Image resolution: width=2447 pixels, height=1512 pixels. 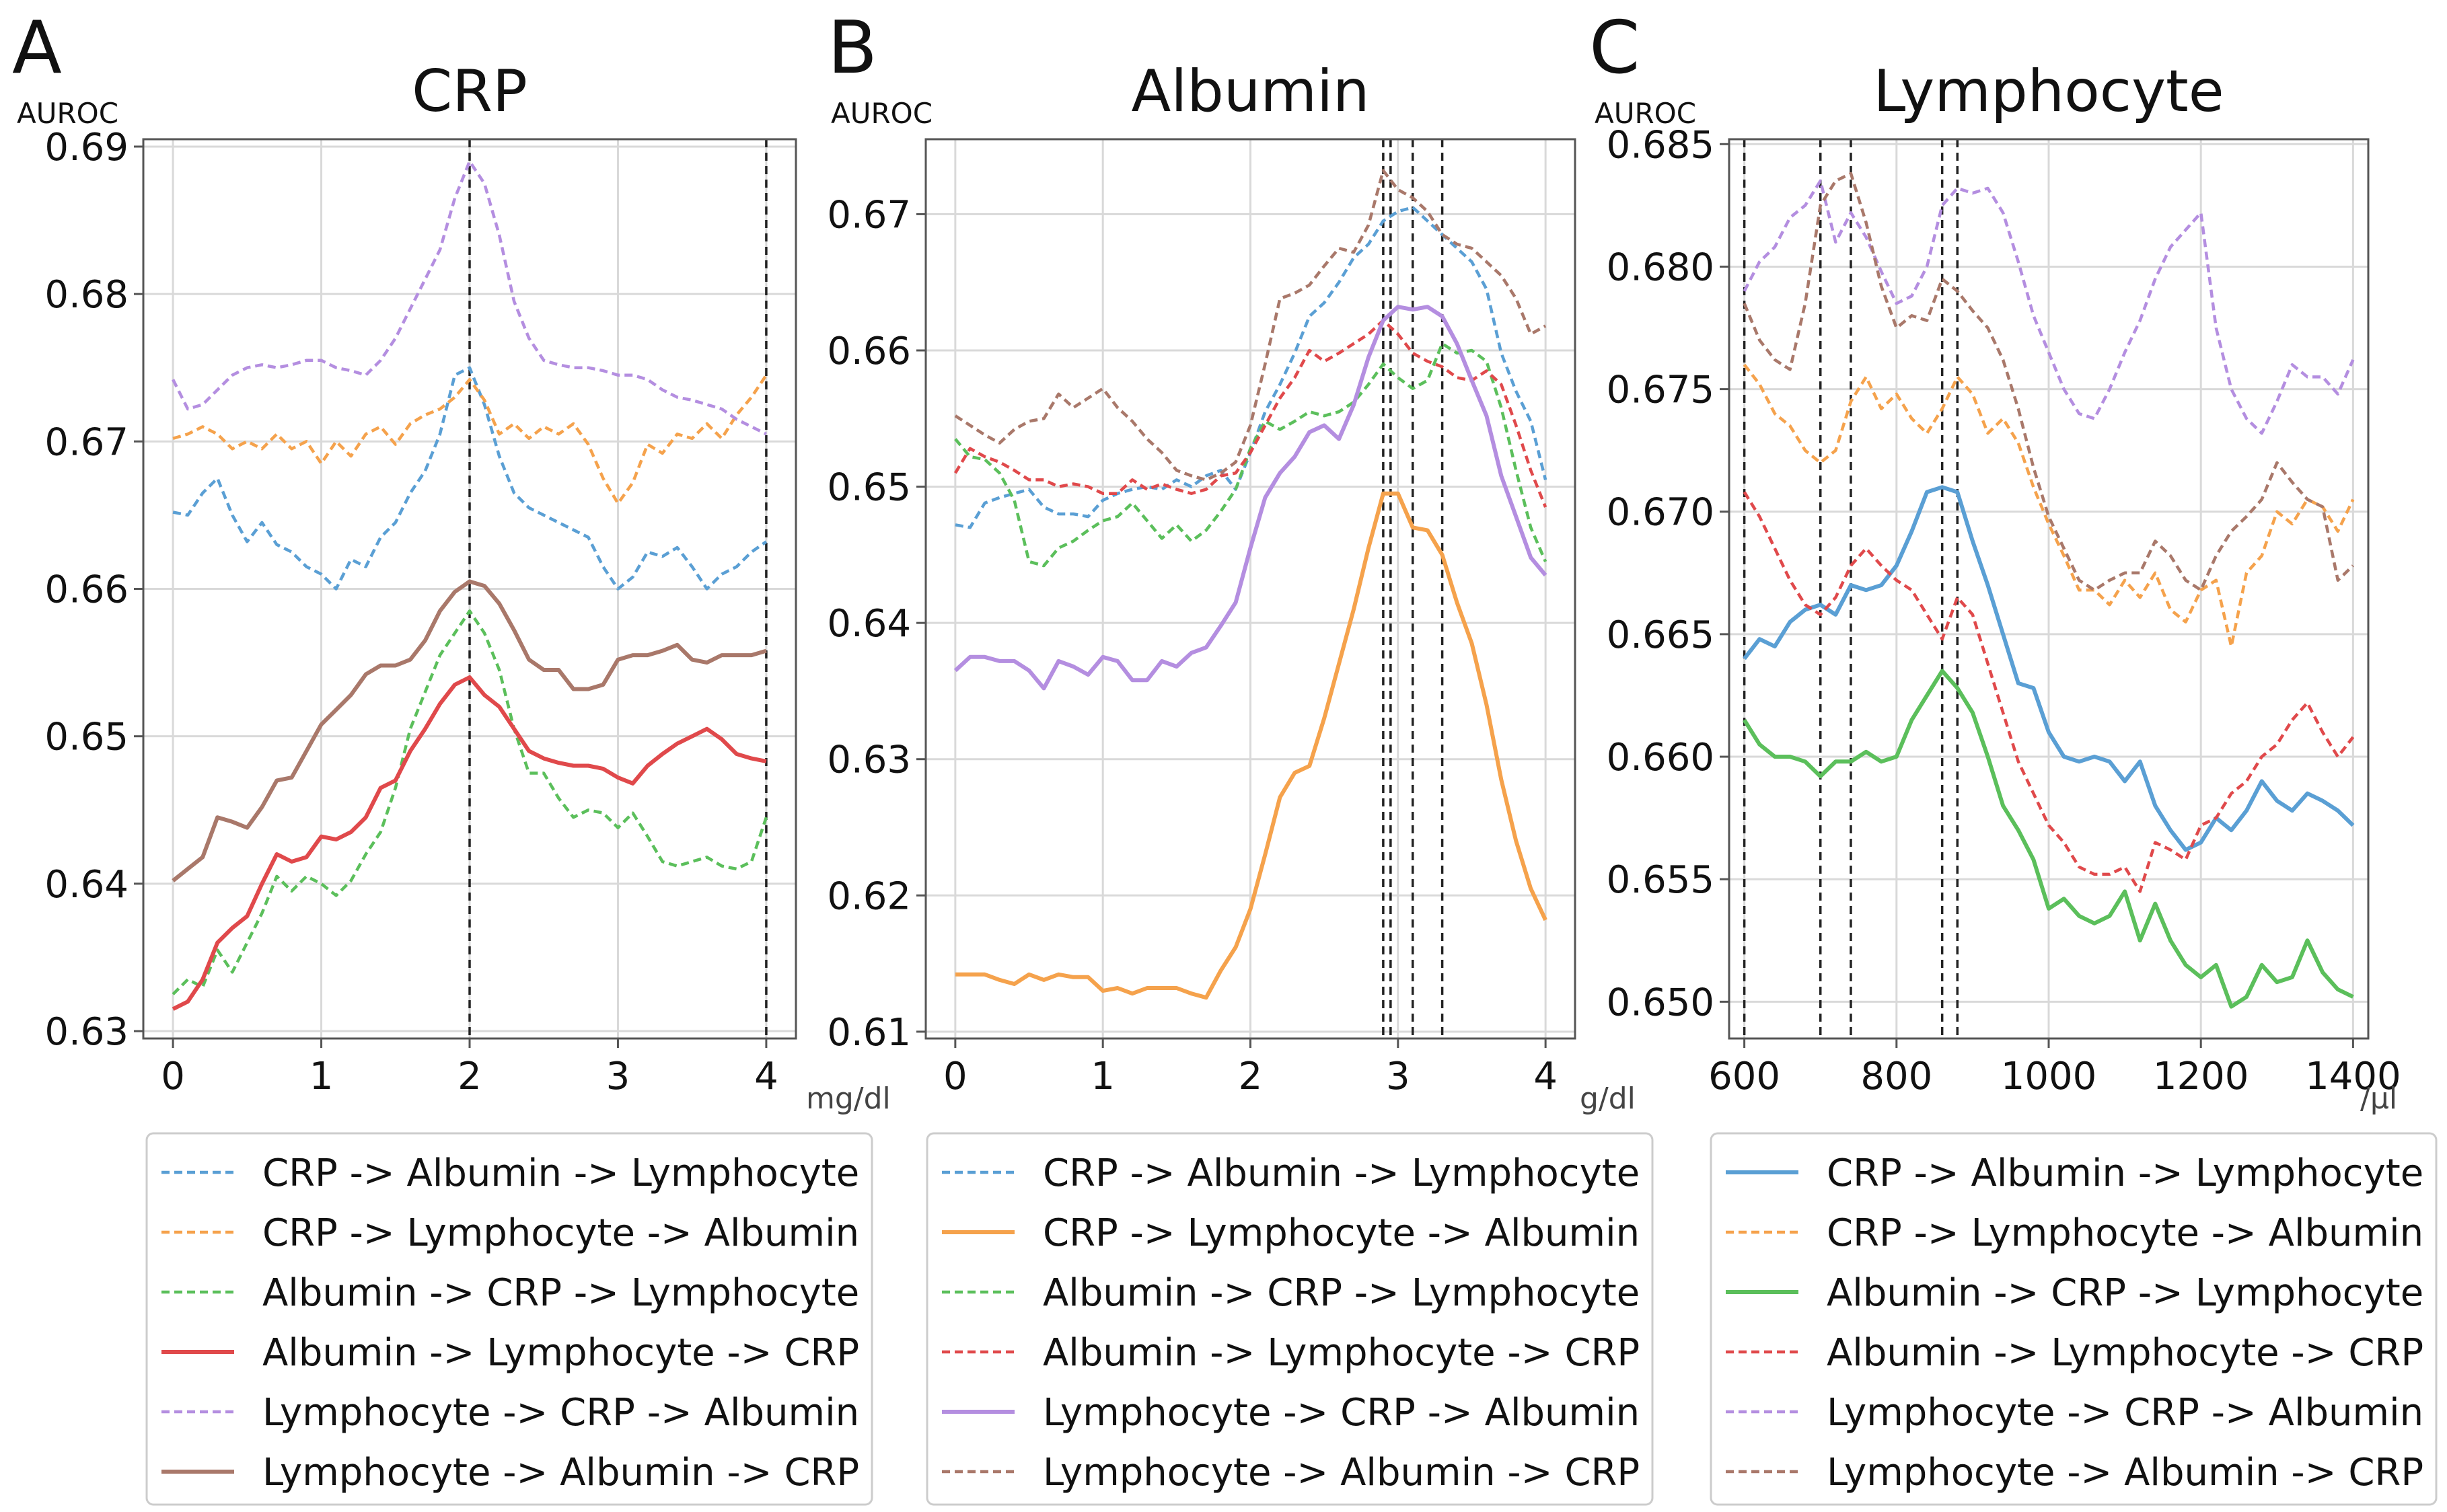 I want to click on x-axis-unit: g/dl, so click(x=1608, y=1099).